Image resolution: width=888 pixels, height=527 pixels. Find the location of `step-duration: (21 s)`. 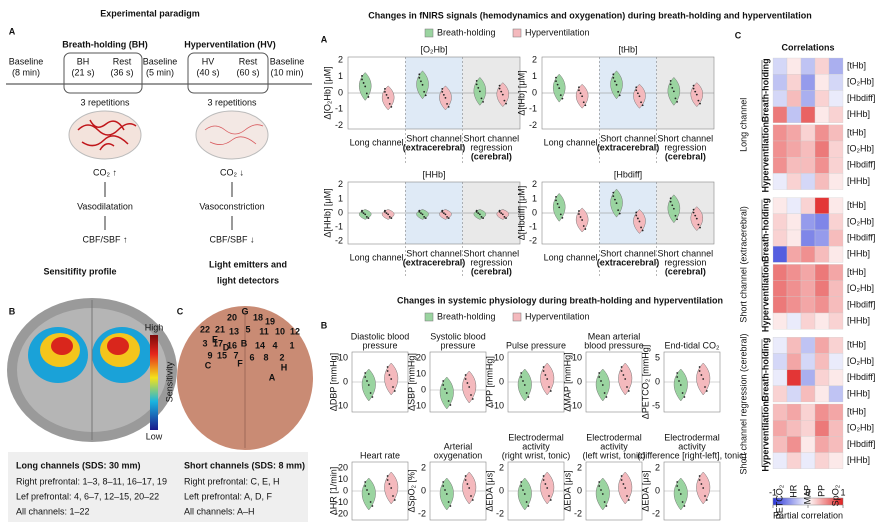

step-duration: (21 s) is located at coordinates (82, 72).